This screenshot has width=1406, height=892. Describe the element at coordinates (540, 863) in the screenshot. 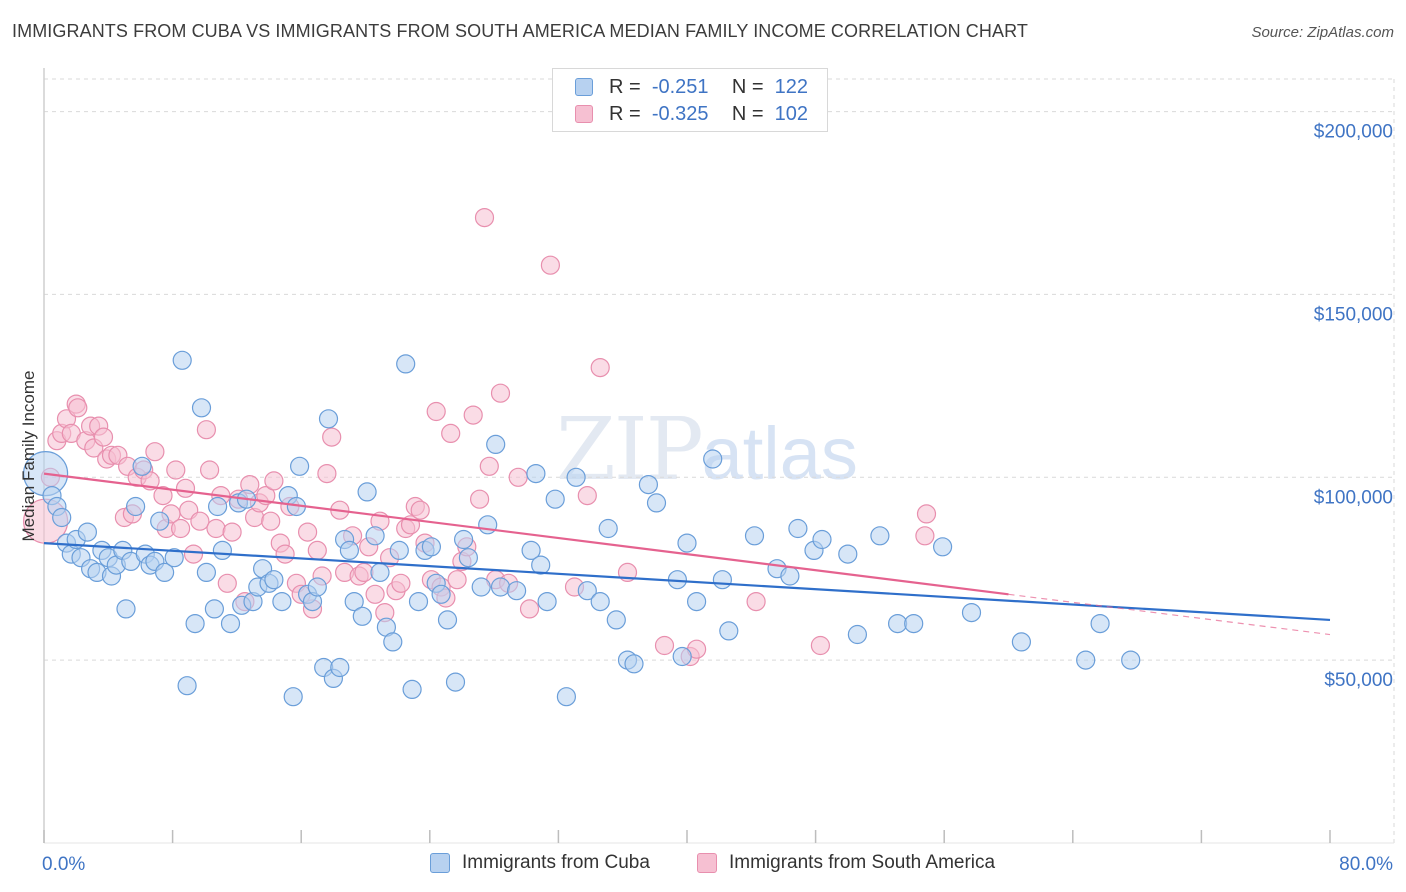

I see `bottom-legend-cuba: Immigrants from Cuba` at that location.